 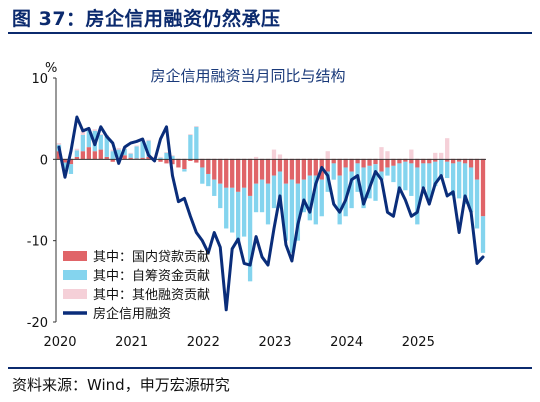 I want to click on x-tick-label: 2020, so click(x=59, y=342).